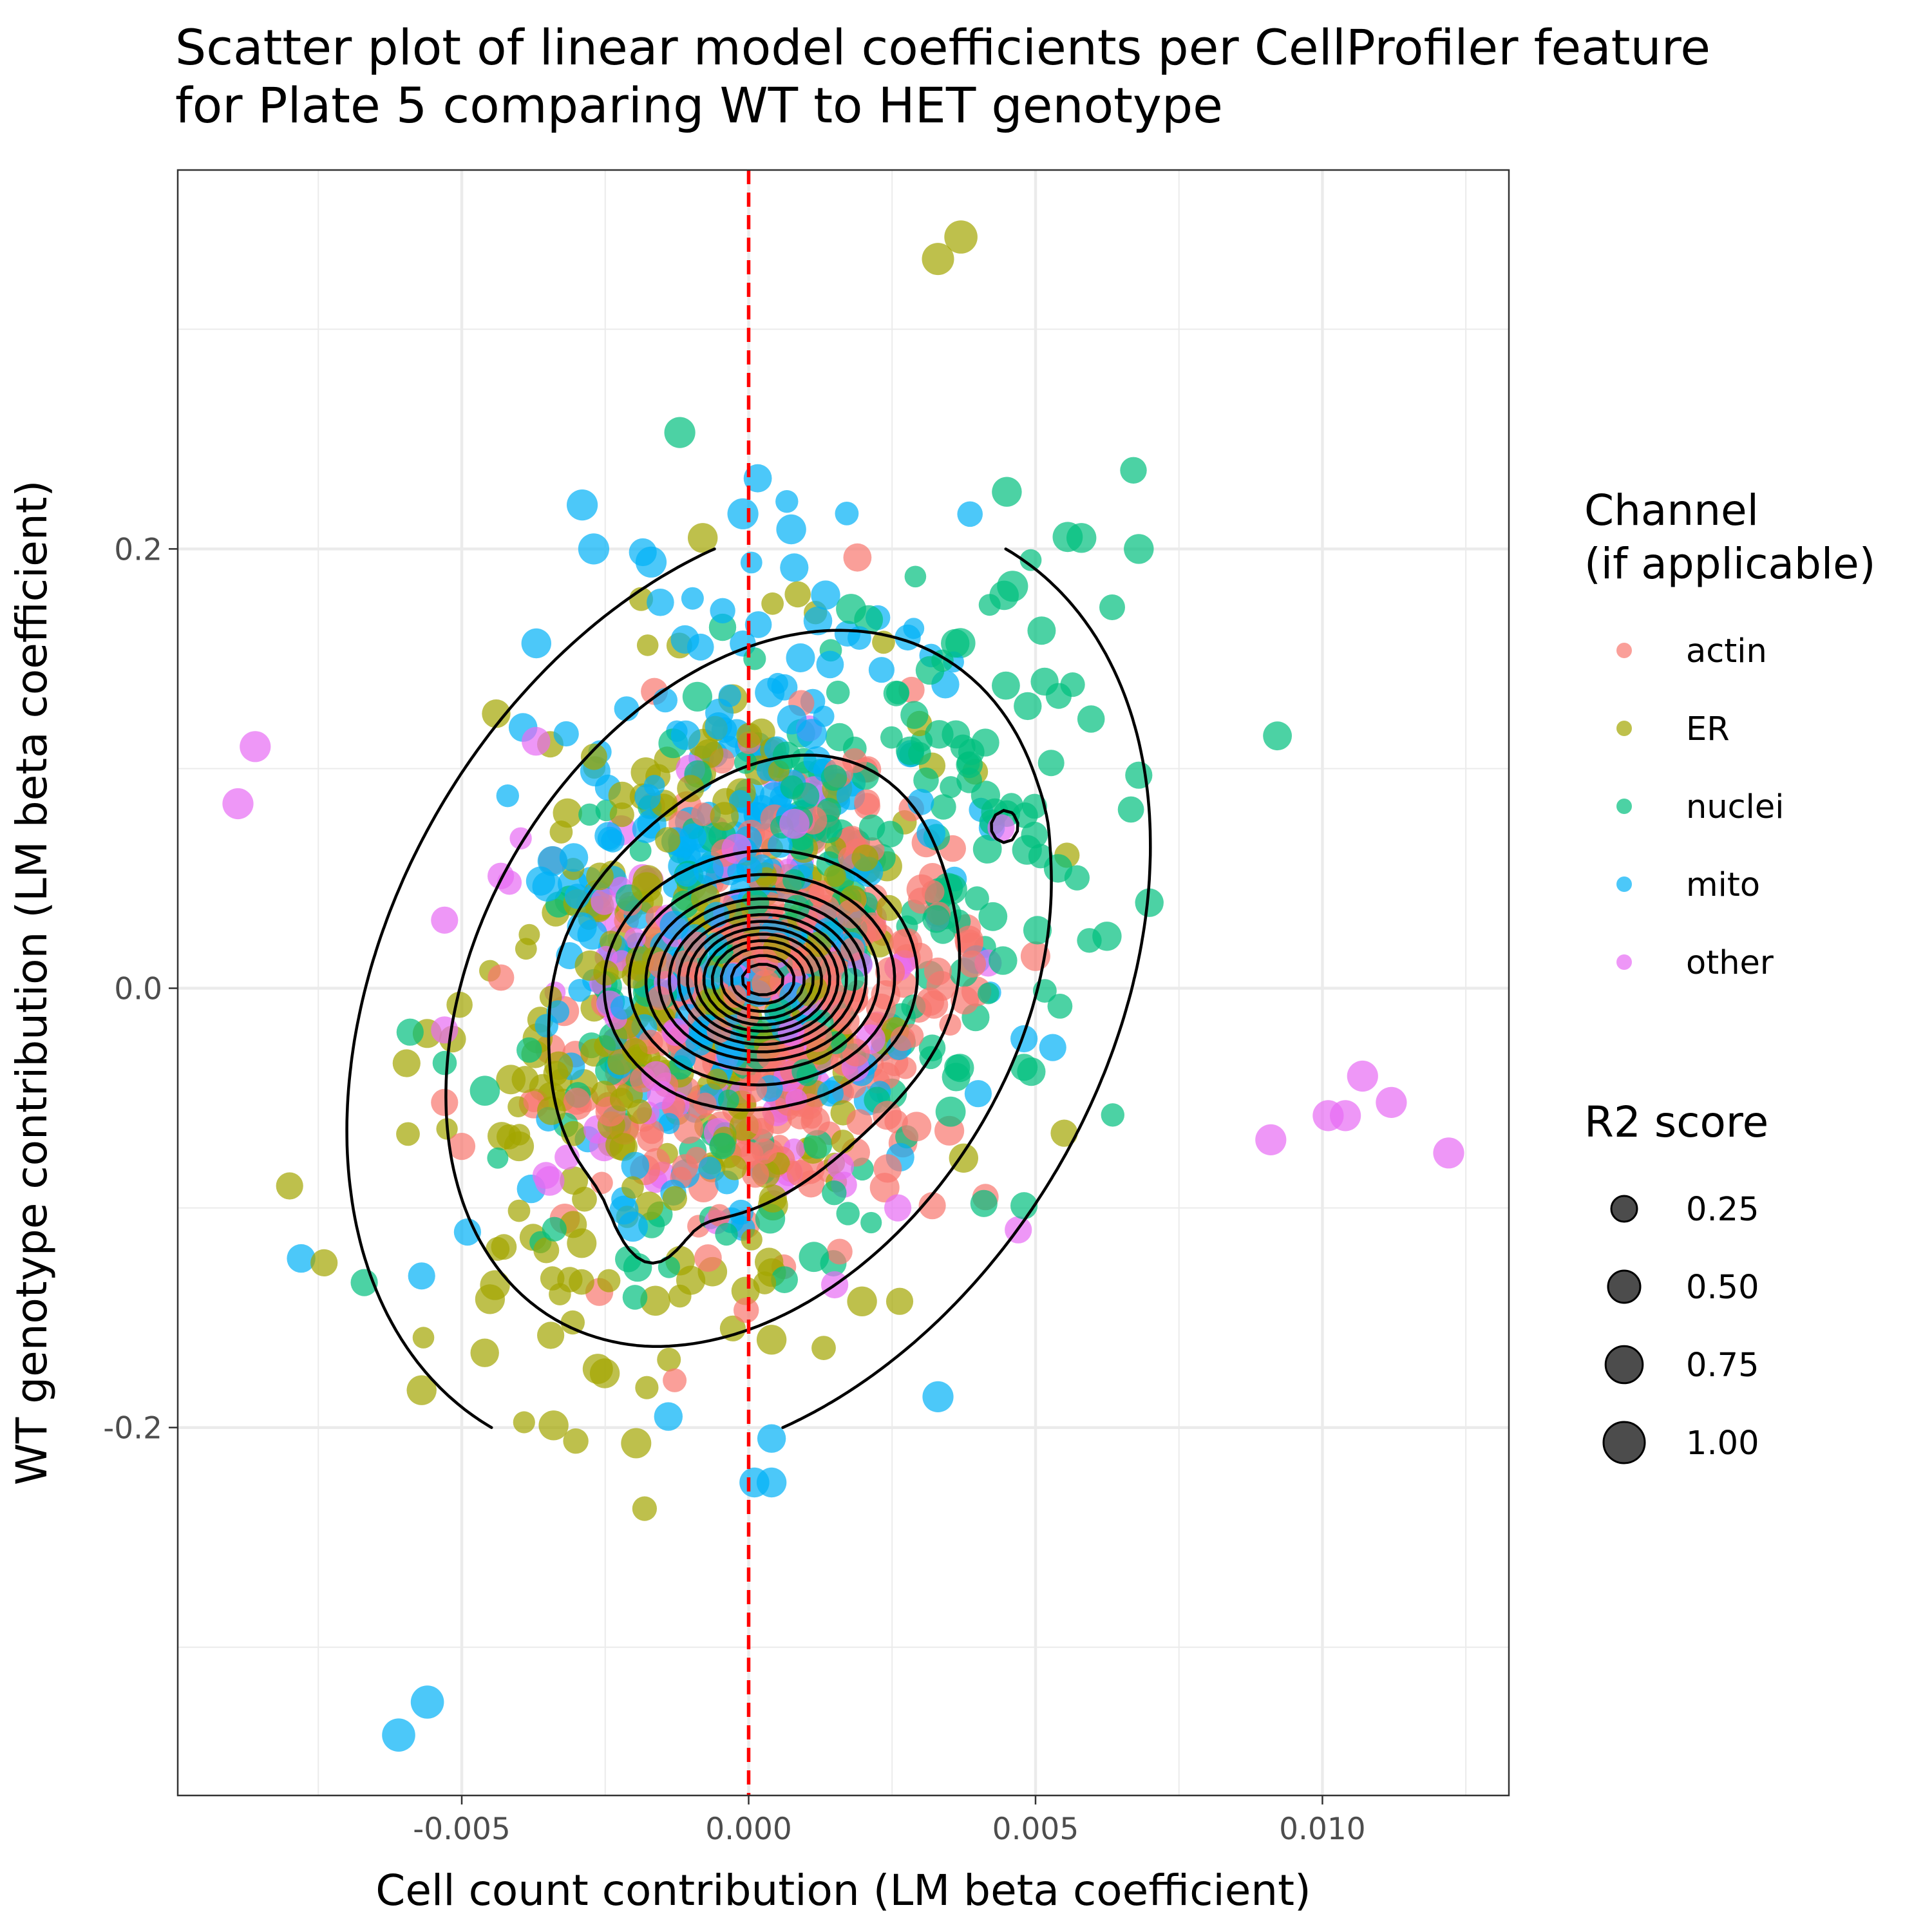  Describe the element at coordinates (1730, 963) in the screenshot. I see `legend-label-other: other` at that location.